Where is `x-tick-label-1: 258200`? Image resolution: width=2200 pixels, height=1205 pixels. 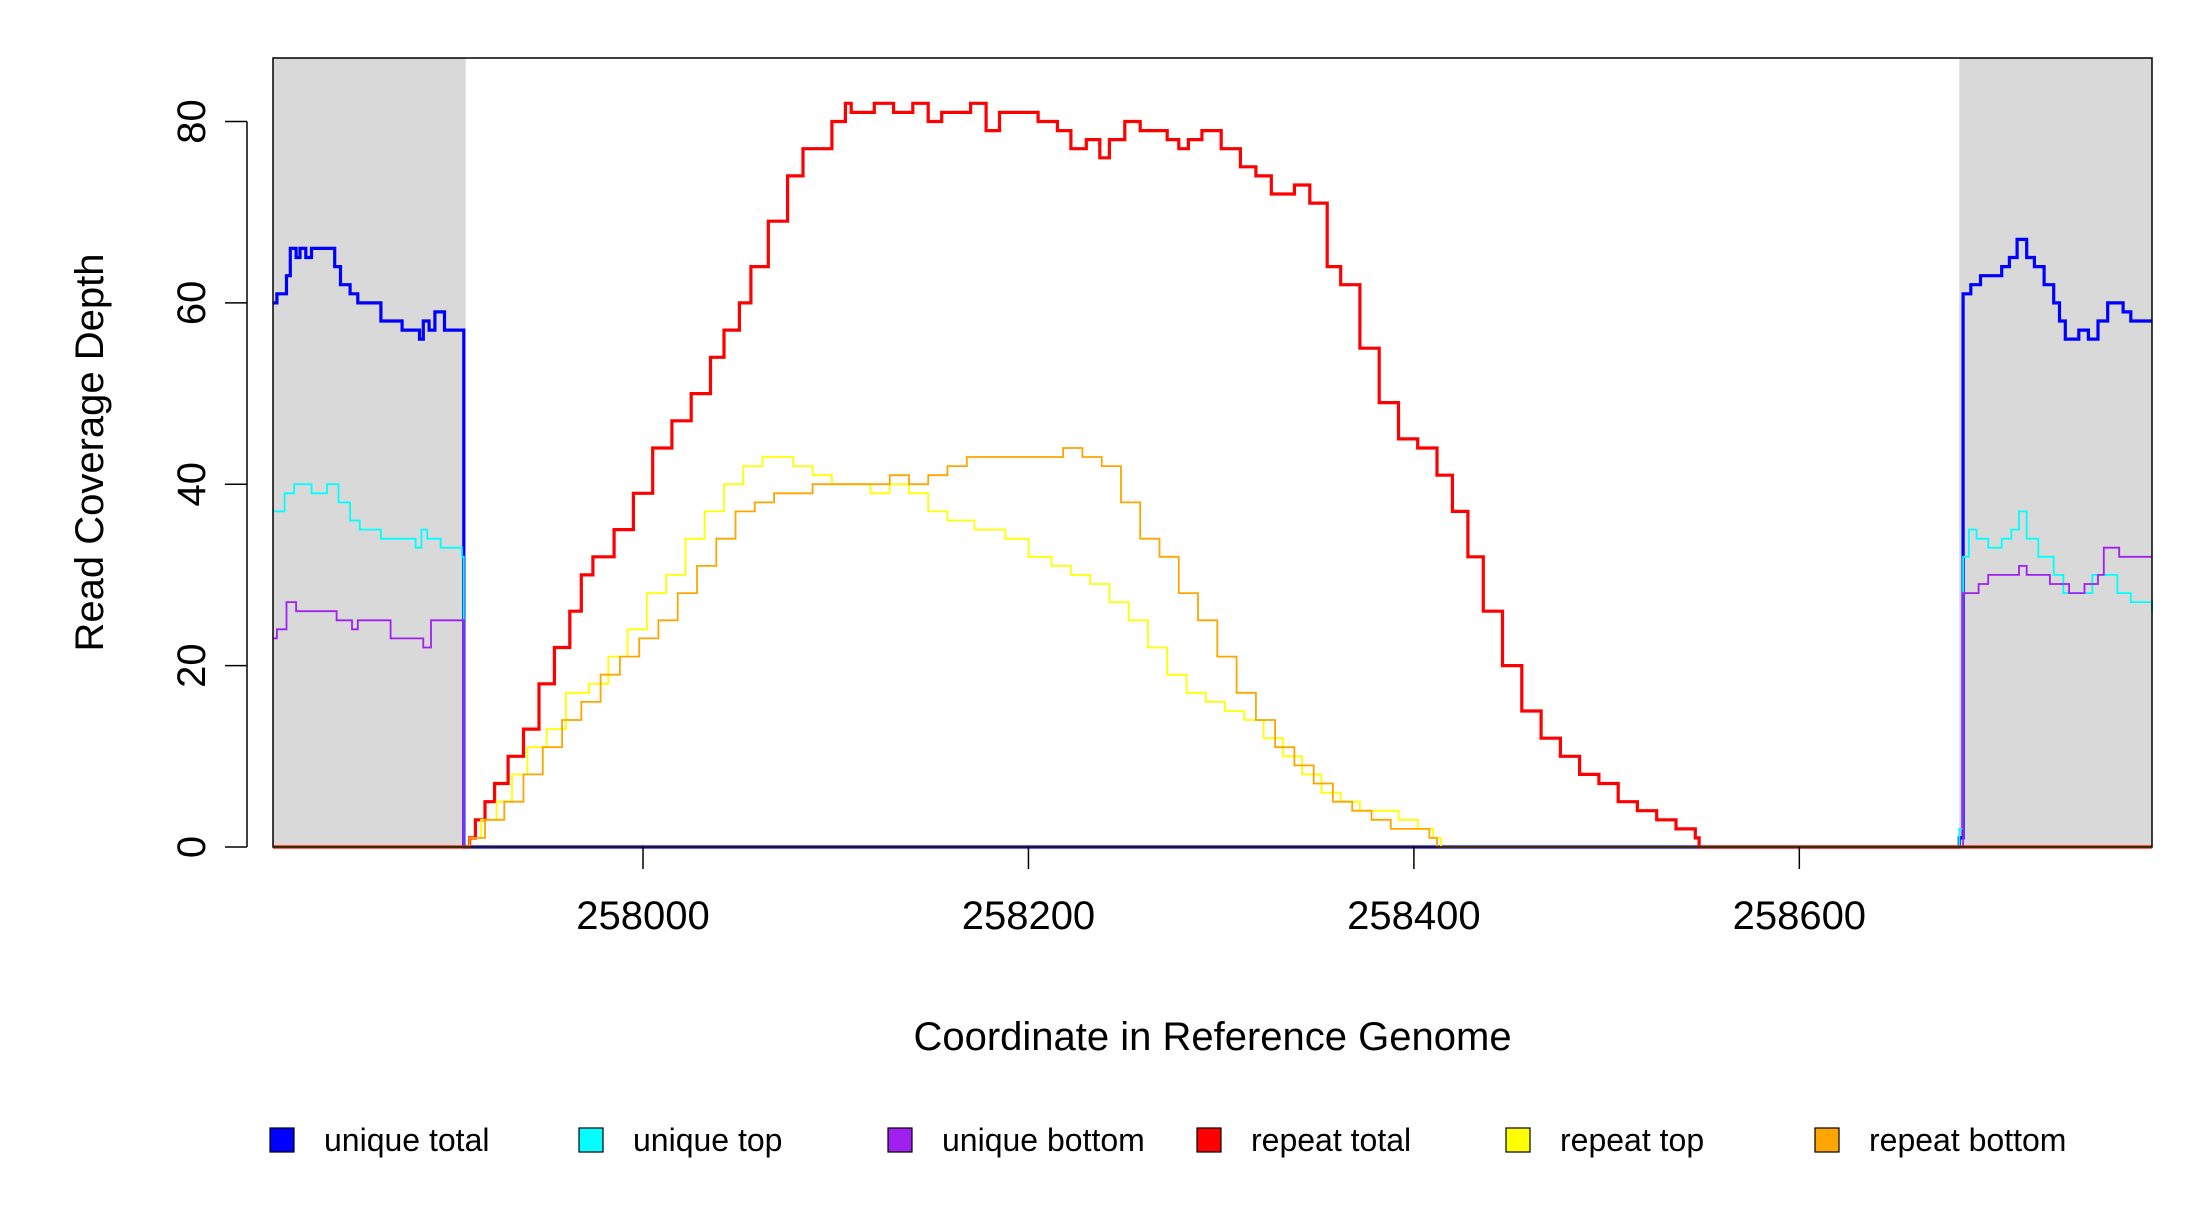
x-tick-label-1: 258200 is located at coordinates (1028, 916).